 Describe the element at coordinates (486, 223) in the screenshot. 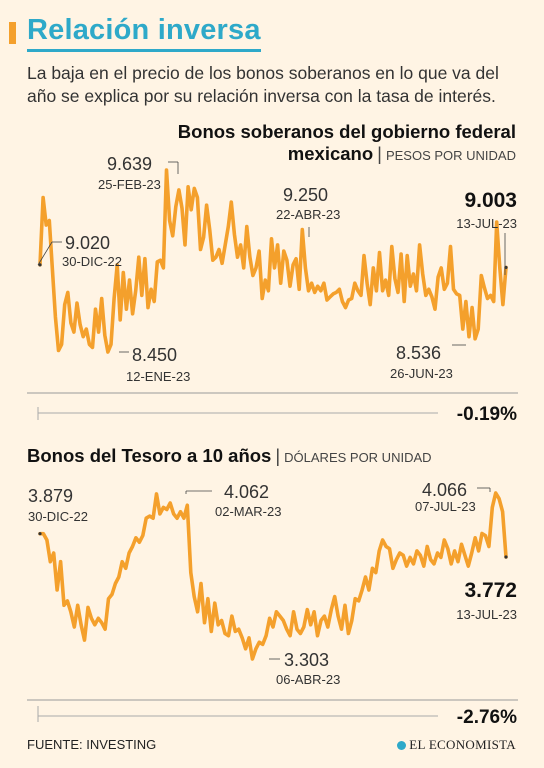

I see `chart1-label-end-date: 13-JUL-23` at that location.